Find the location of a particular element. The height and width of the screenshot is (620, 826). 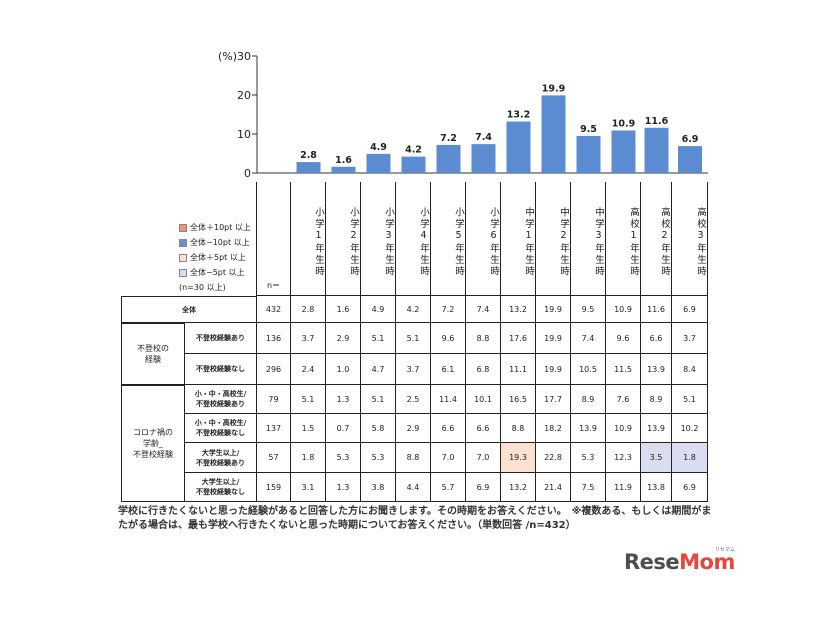

y-tick-label: 0 is located at coordinates (247, 173).